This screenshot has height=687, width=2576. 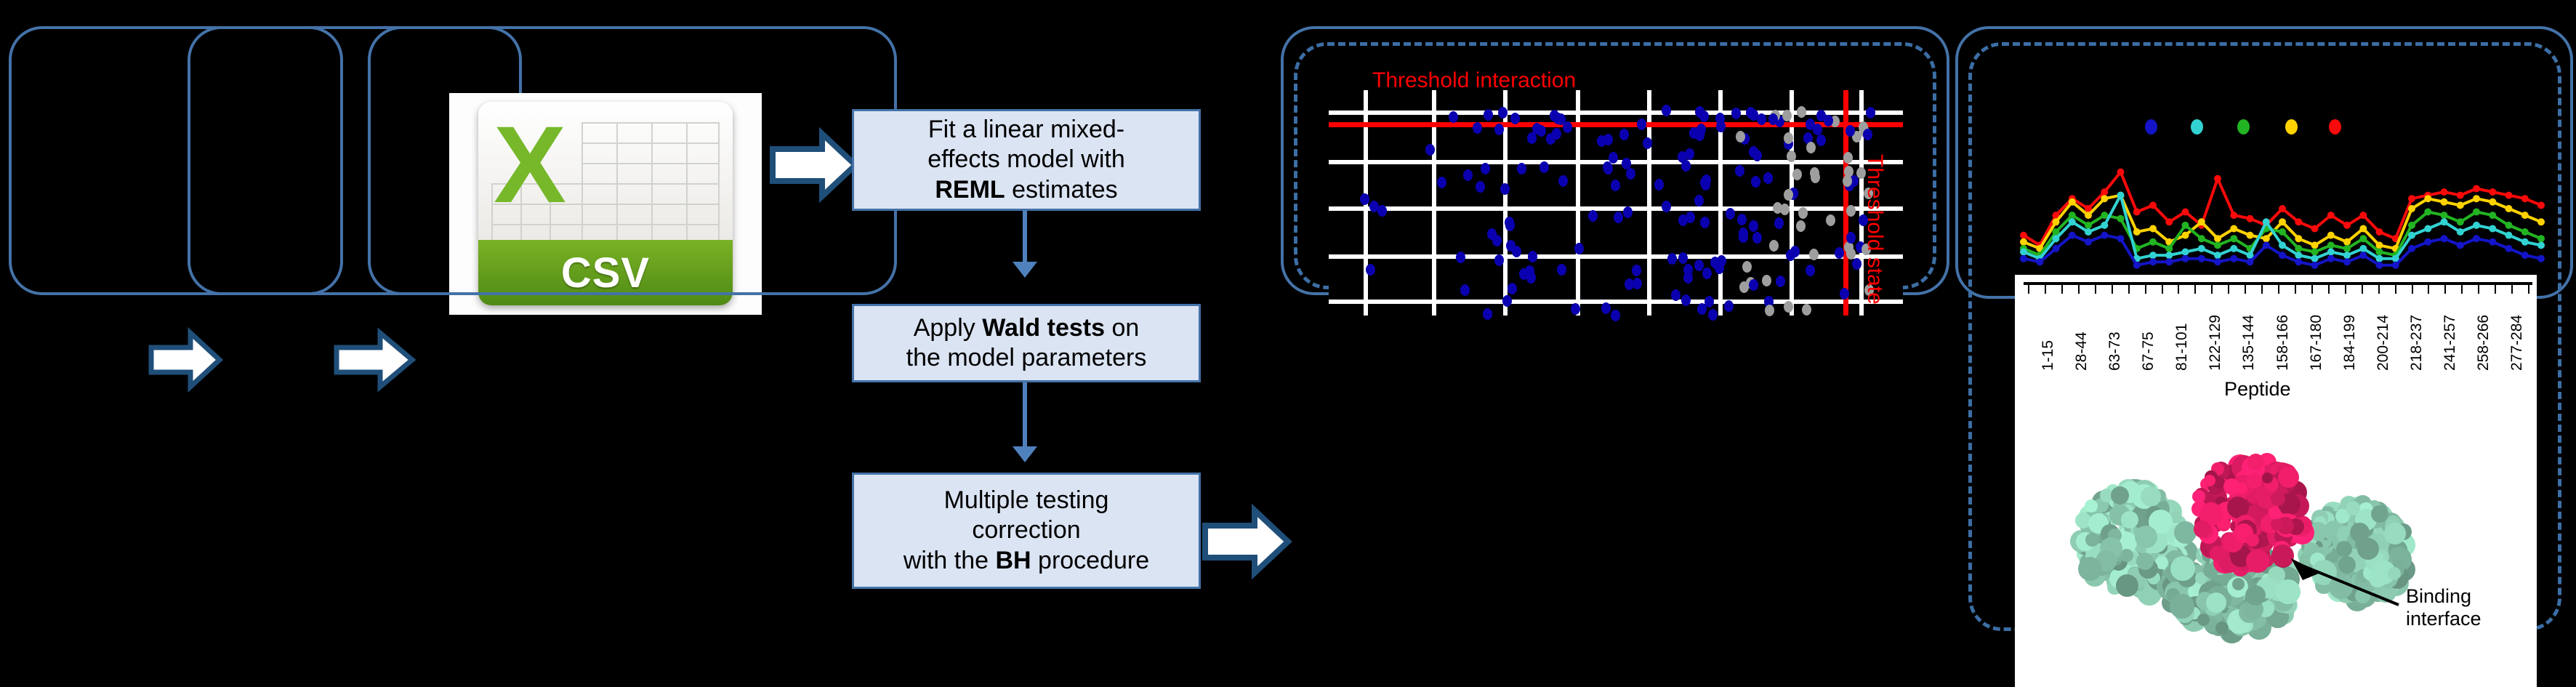 What do you see at coordinates (1875, 229) in the screenshot?
I see `threshold-state-label: Threshold state` at bounding box center [1875, 229].